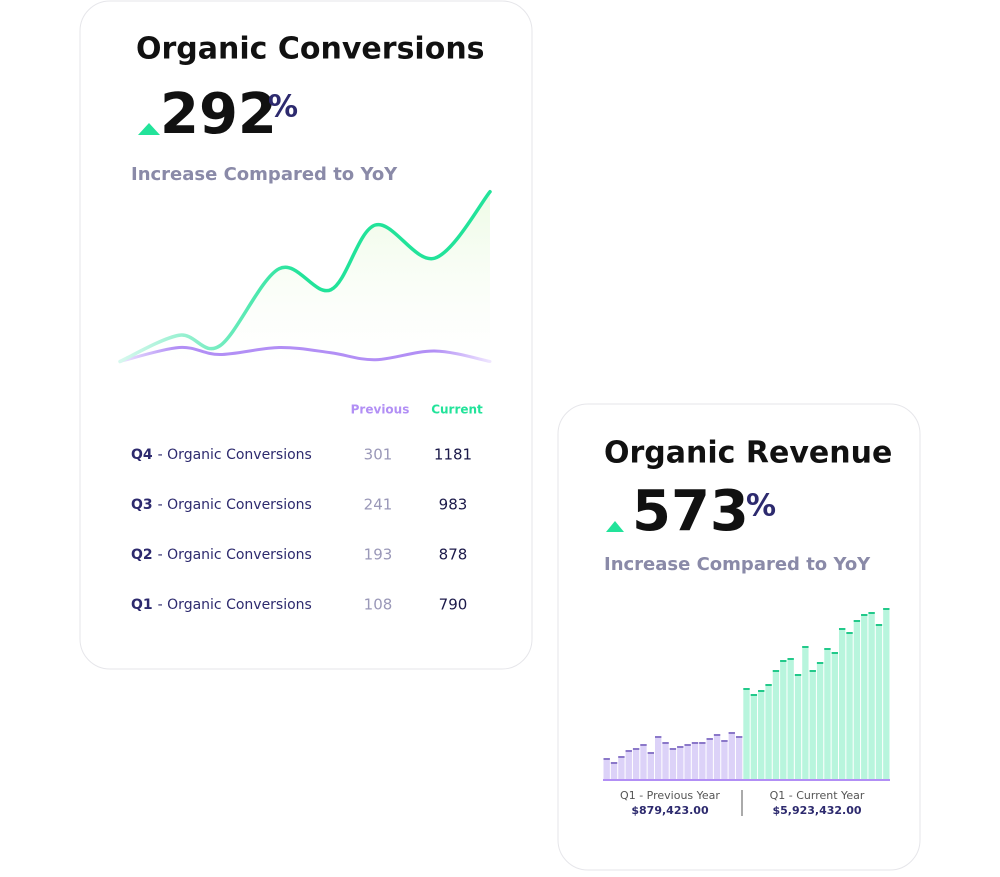  What do you see at coordinates (142, 505) in the screenshot?
I see `quarter: Q3` at bounding box center [142, 505].